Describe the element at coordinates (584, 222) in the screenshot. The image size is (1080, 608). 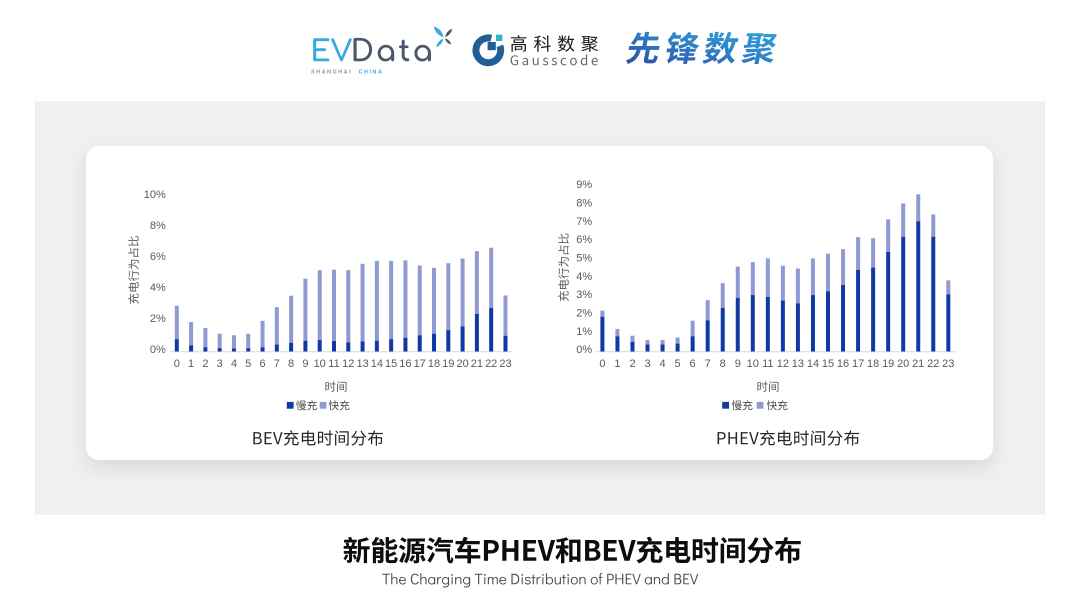
I see `svg-text: 7%` at that location.